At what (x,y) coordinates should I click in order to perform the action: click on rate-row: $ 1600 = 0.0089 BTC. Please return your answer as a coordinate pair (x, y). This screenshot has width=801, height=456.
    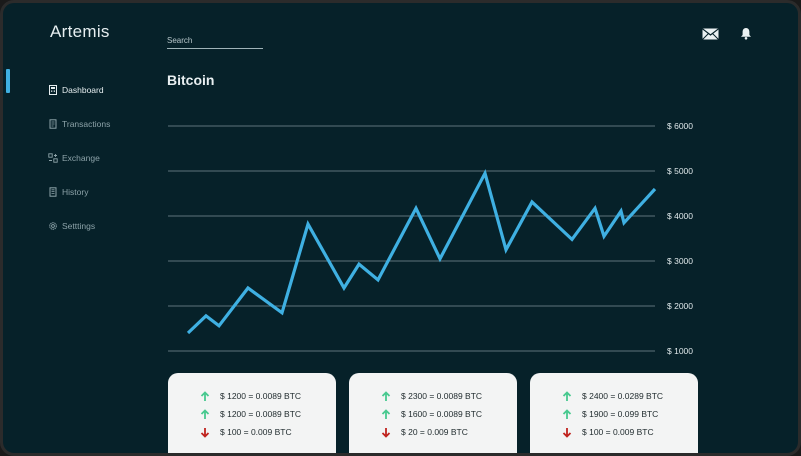
    Looking at the image, I should click on (433, 414).